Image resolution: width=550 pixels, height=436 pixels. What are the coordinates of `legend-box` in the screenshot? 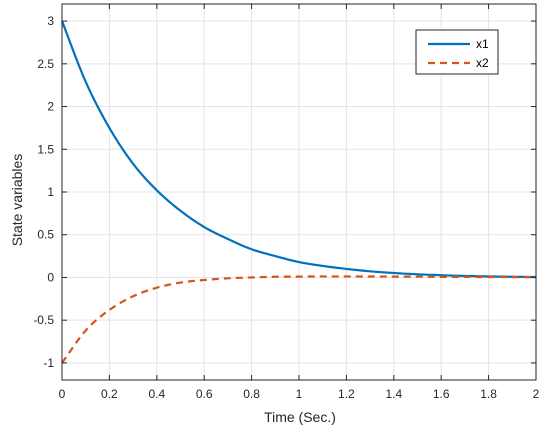 It's located at (457, 52).